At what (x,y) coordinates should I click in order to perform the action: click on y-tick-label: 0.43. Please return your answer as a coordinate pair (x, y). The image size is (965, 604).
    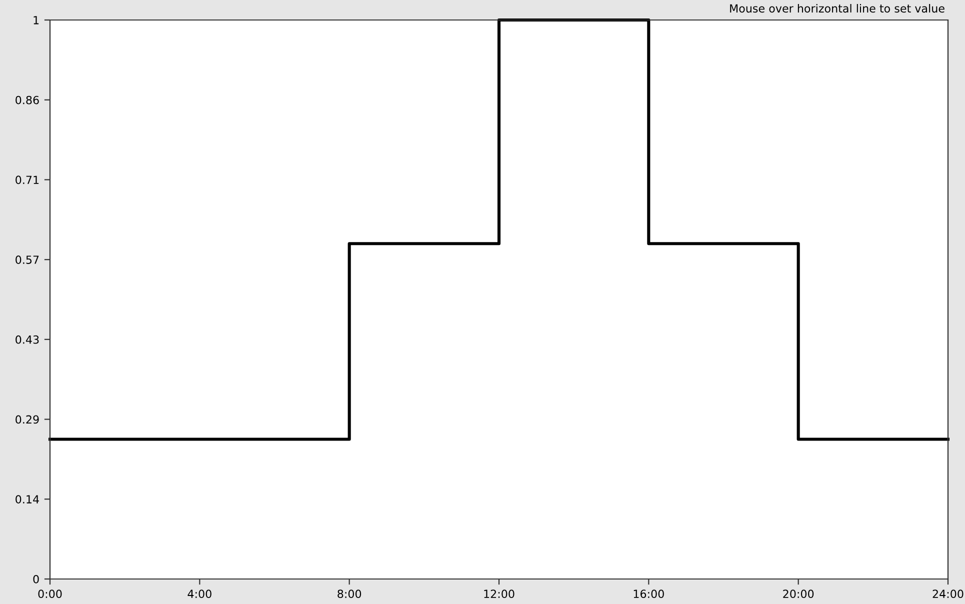
    Looking at the image, I should click on (27, 339).